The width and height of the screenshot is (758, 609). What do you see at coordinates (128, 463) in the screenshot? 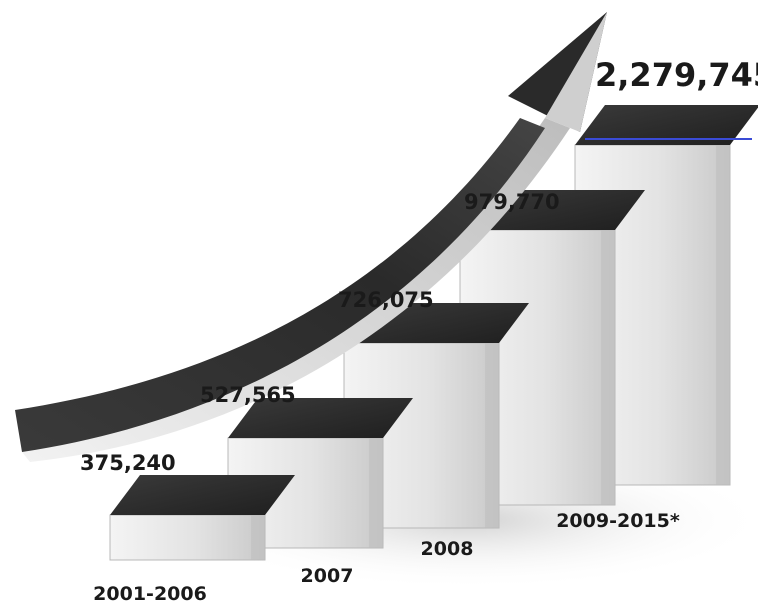
I see `value-label: 375,240` at bounding box center [128, 463].